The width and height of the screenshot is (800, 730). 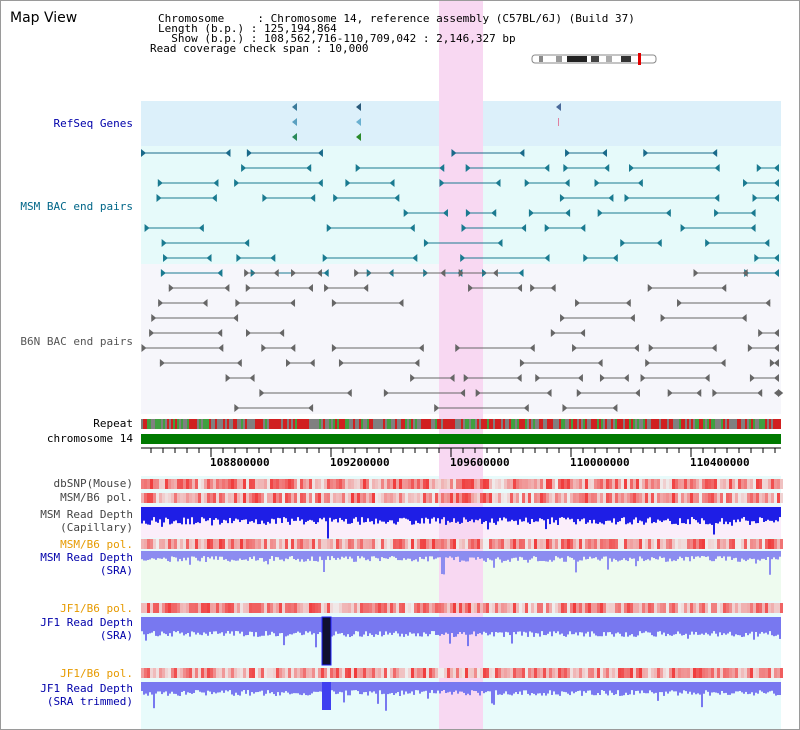 I want to click on refseq-genes-label: RefSeq Genes, so click(x=93, y=123).